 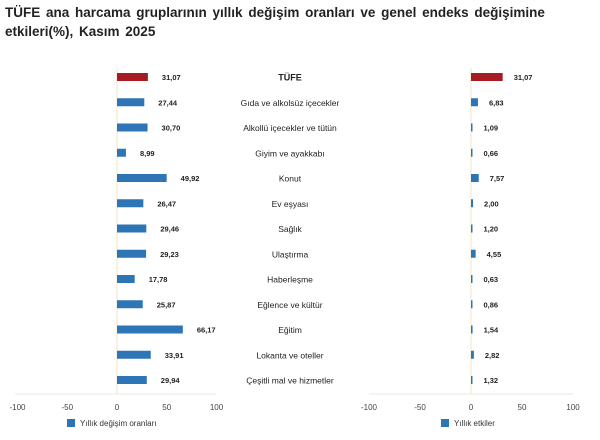 What do you see at coordinates (147, 153) in the screenshot?
I see `data-label: 8,99` at bounding box center [147, 153].